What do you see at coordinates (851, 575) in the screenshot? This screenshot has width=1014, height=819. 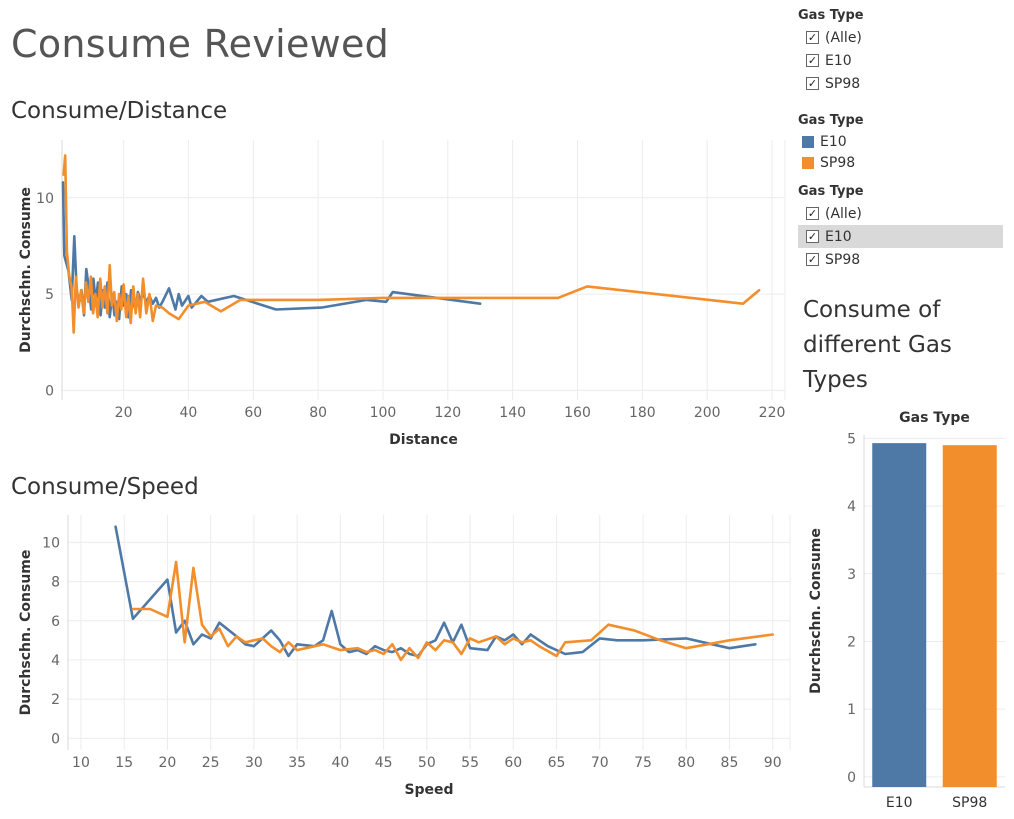 I see `y-tick-label: 3` at bounding box center [851, 575].